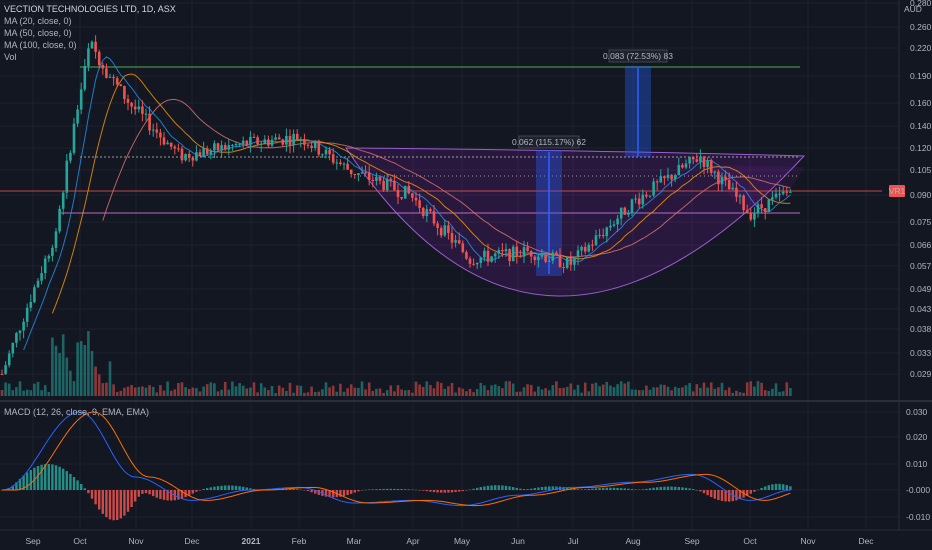 This screenshot has height=550, width=932. Describe the element at coordinates (632, 541) in the screenshot. I see `time-tick-label: Aug` at that location.